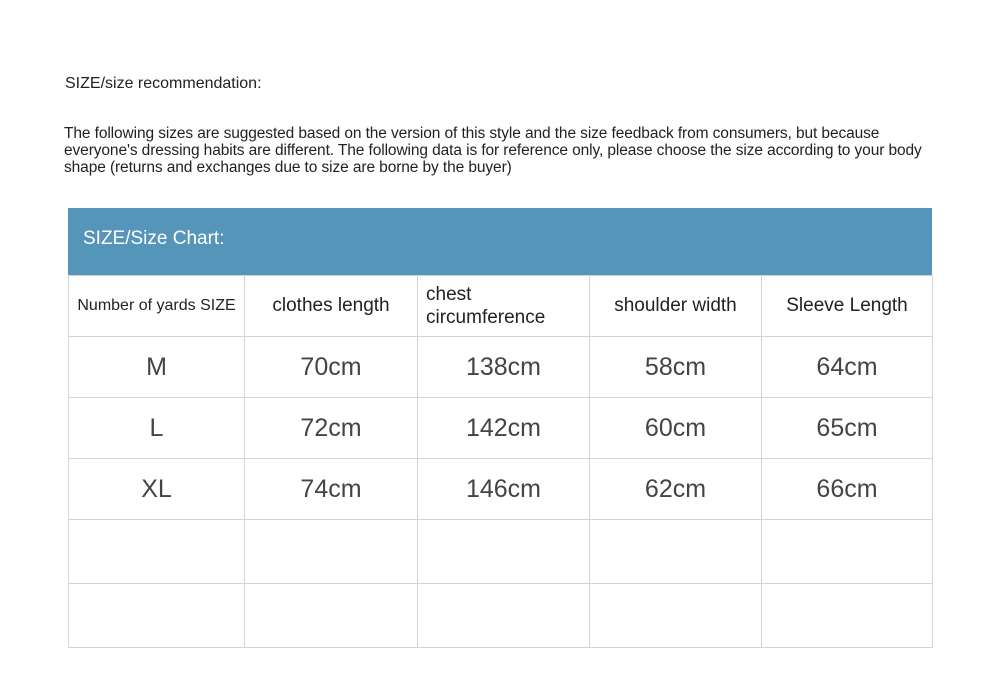 The width and height of the screenshot is (1000, 674). What do you see at coordinates (331, 489) in the screenshot?
I see `table-cell: 74cm` at bounding box center [331, 489].